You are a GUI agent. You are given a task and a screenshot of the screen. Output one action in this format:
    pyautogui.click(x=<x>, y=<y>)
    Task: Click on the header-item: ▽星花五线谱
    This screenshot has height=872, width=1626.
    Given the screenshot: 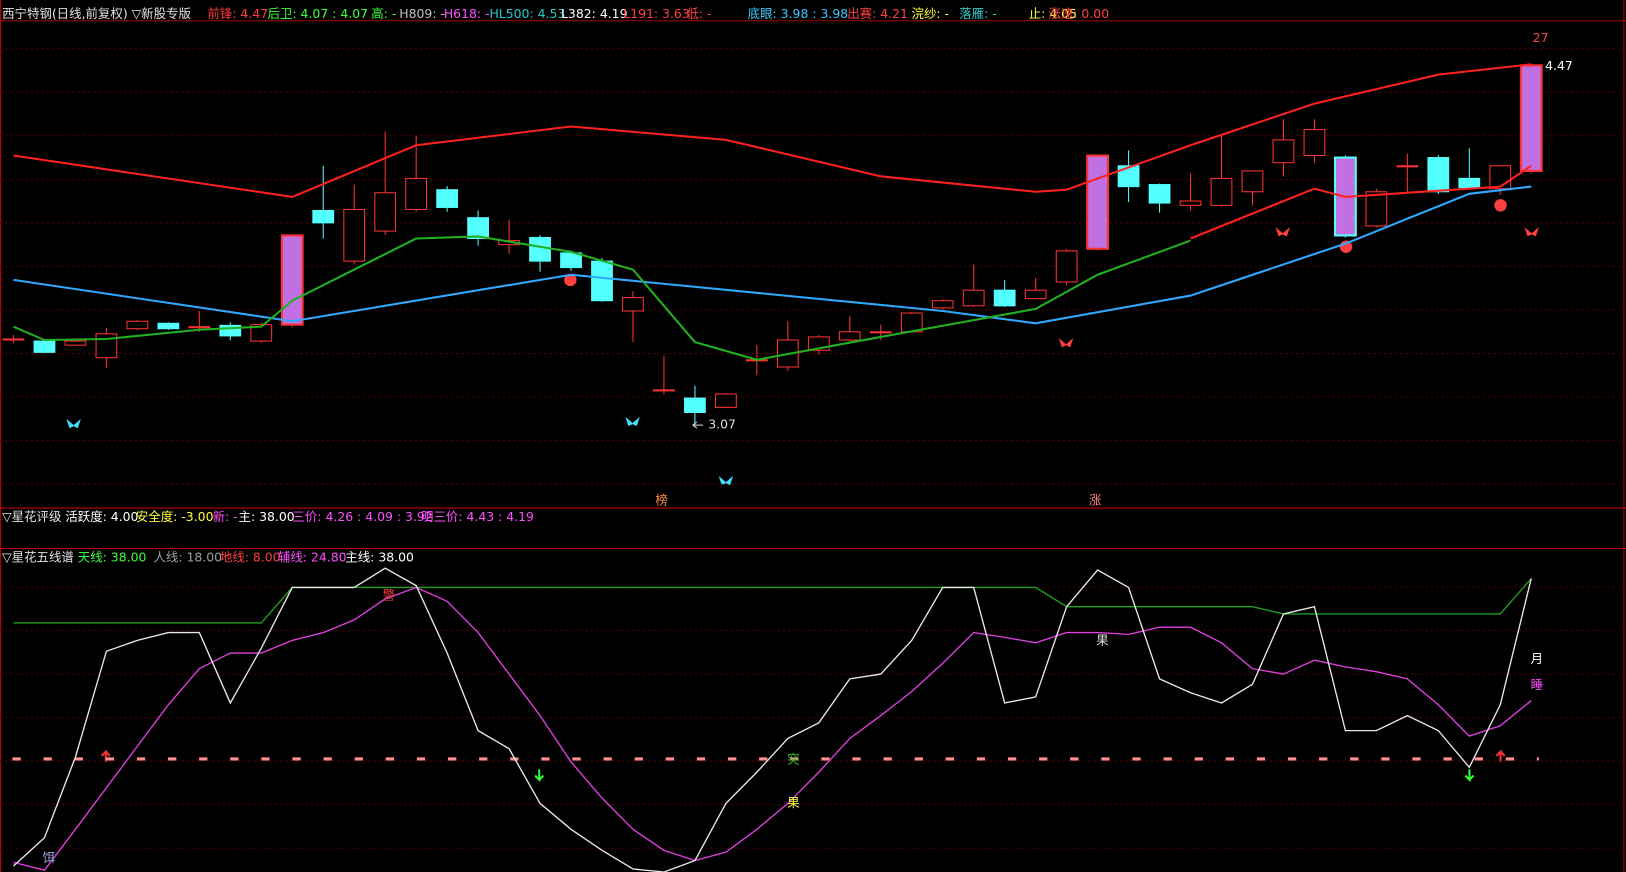 What is the action you would take?
    pyautogui.click(x=38, y=556)
    